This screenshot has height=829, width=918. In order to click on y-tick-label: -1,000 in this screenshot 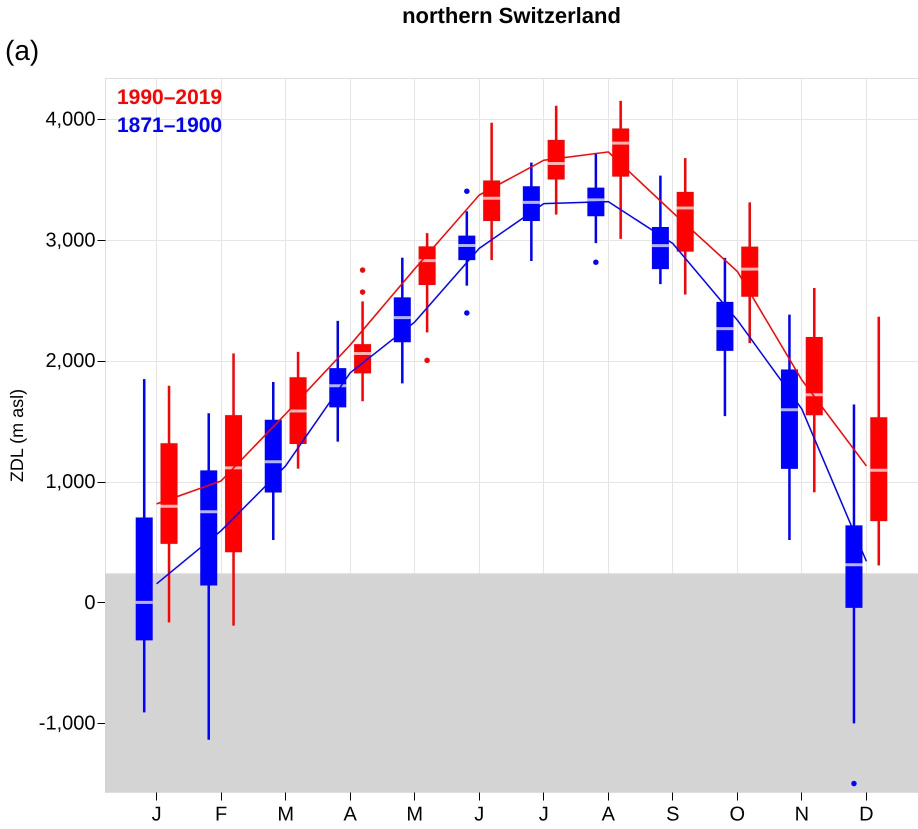, I will do `click(67, 723)`.